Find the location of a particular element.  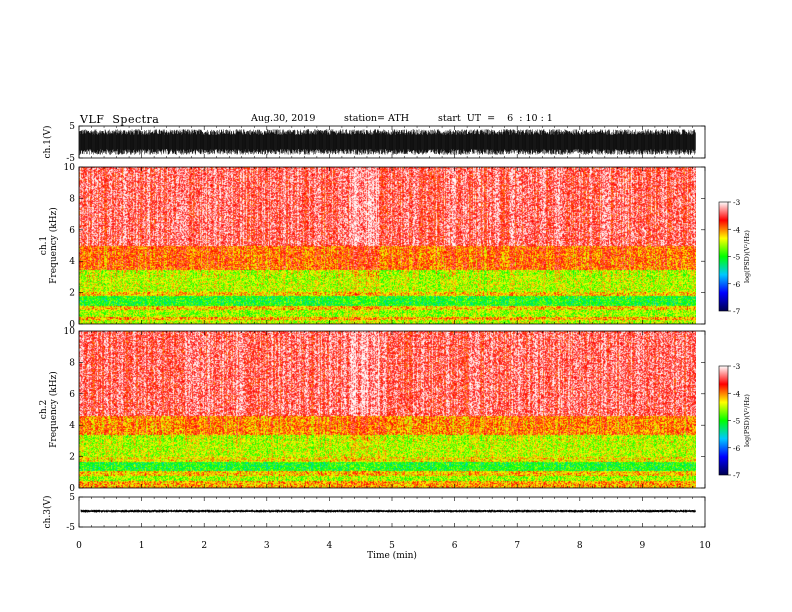

ch1-colorbar-tick-label: -3 is located at coordinates (737, 202).